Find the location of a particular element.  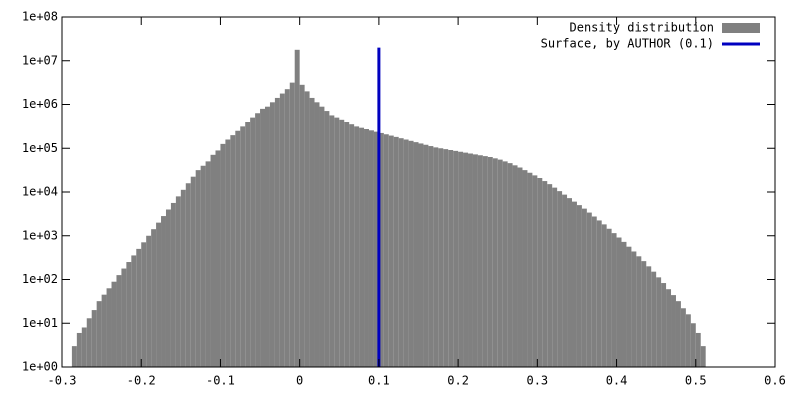

x-tick-label: -0.1 is located at coordinates (220, 381).